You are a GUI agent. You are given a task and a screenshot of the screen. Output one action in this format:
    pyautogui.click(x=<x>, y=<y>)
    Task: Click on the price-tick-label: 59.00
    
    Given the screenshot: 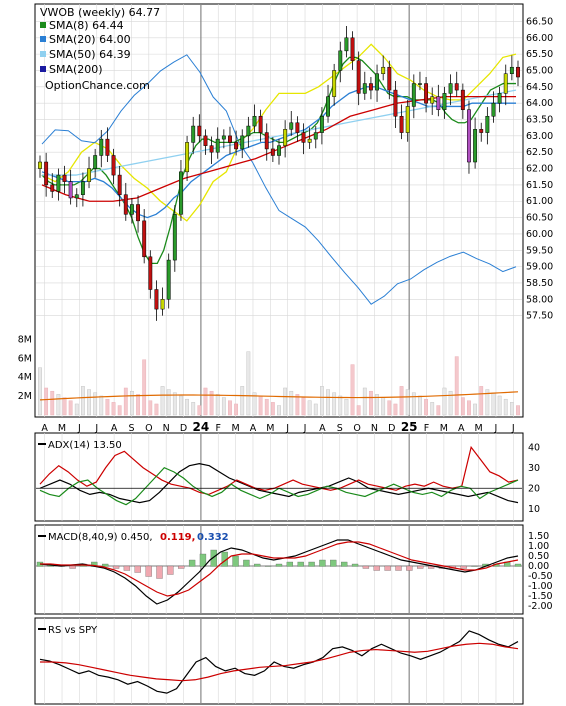 What is the action you would take?
    pyautogui.click(x=539, y=267)
    